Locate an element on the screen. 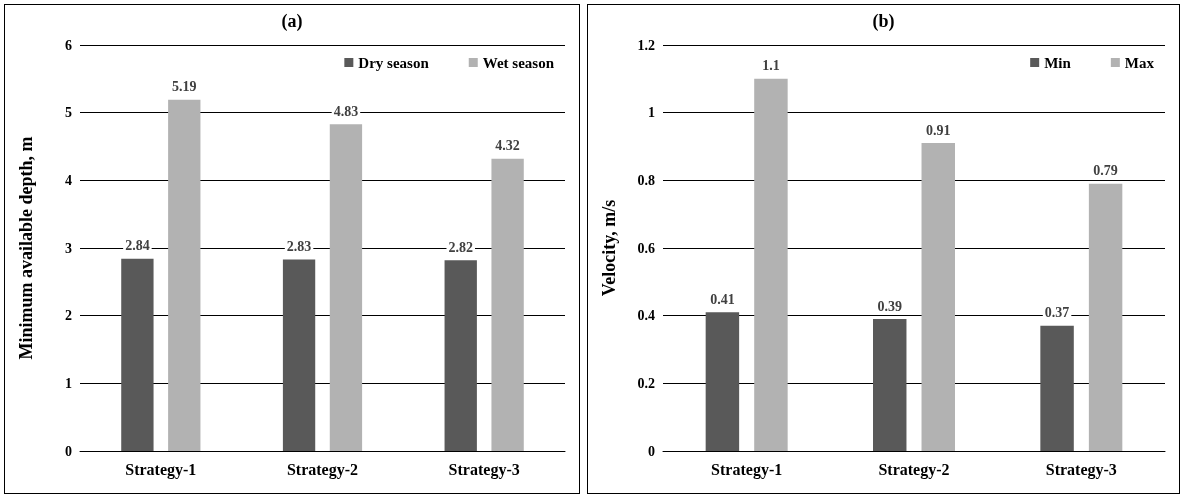 This screenshot has height=499, width=1184. data-label: 2.83 is located at coordinates (299, 246).